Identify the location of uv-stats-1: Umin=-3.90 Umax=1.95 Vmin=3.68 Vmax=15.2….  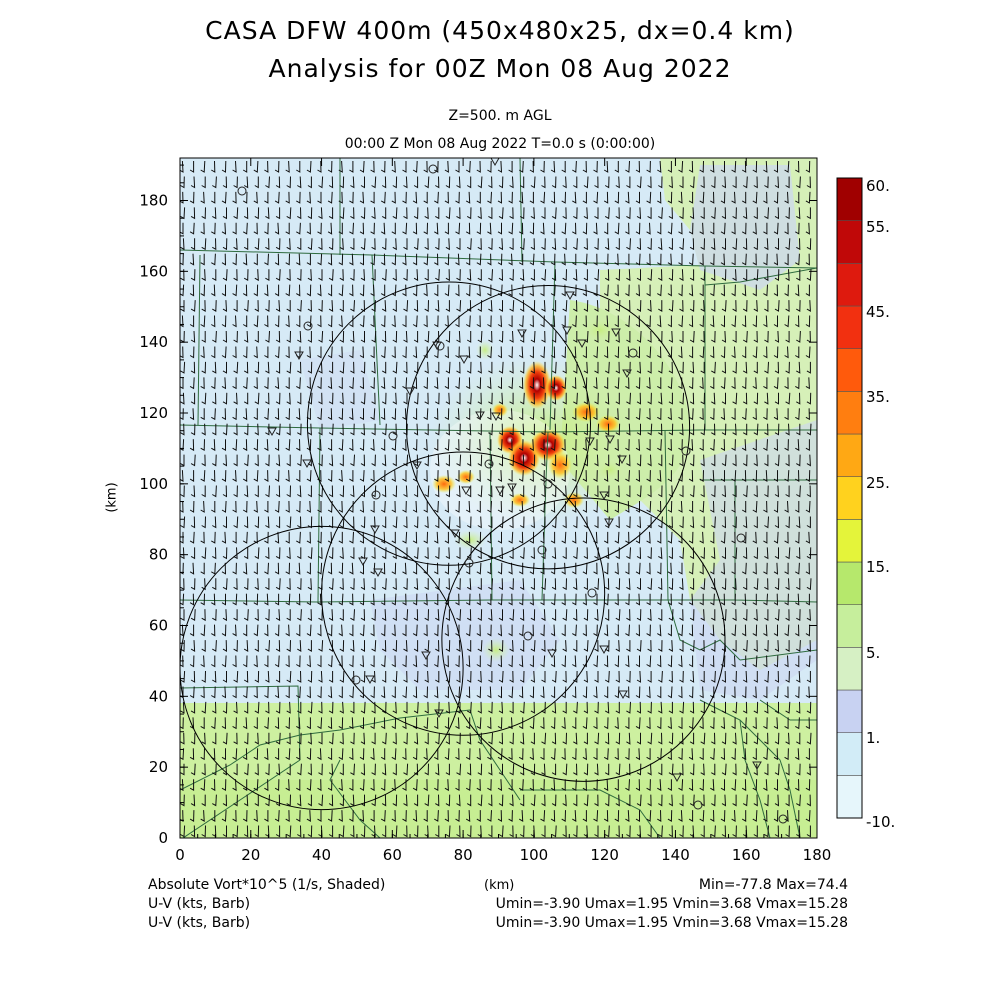
(671, 904).